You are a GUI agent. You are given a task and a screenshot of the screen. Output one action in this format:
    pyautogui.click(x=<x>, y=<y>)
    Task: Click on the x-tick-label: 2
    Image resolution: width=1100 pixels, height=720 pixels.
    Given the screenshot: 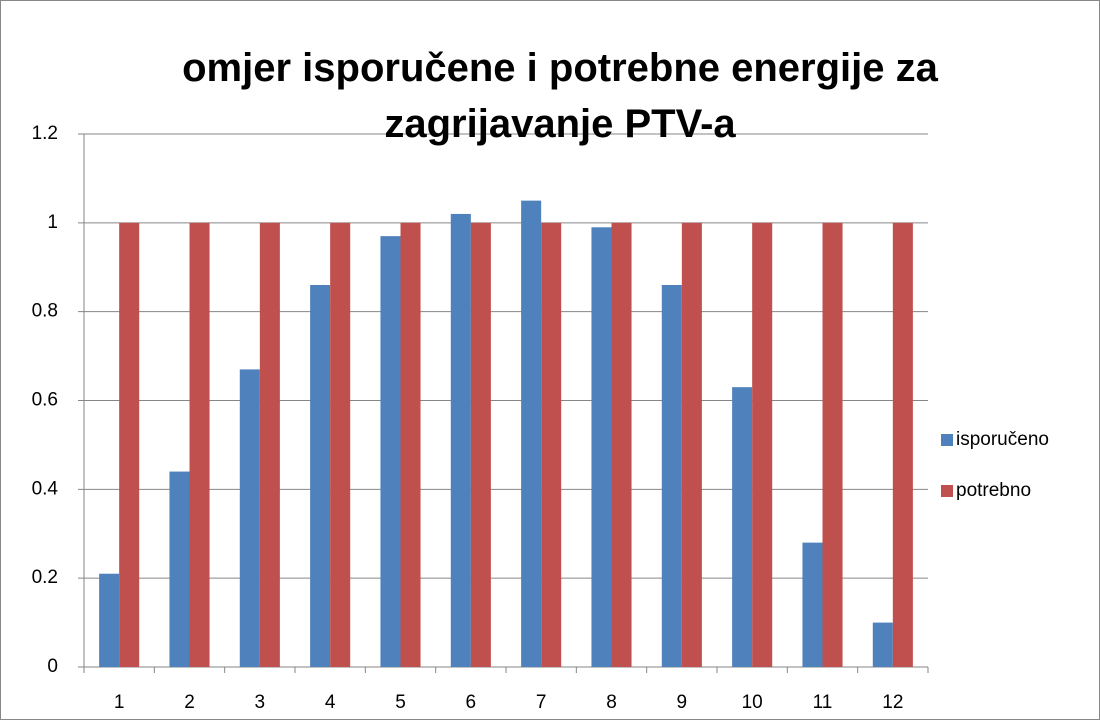 What is the action you would take?
    pyautogui.click(x=189, y=702)
    